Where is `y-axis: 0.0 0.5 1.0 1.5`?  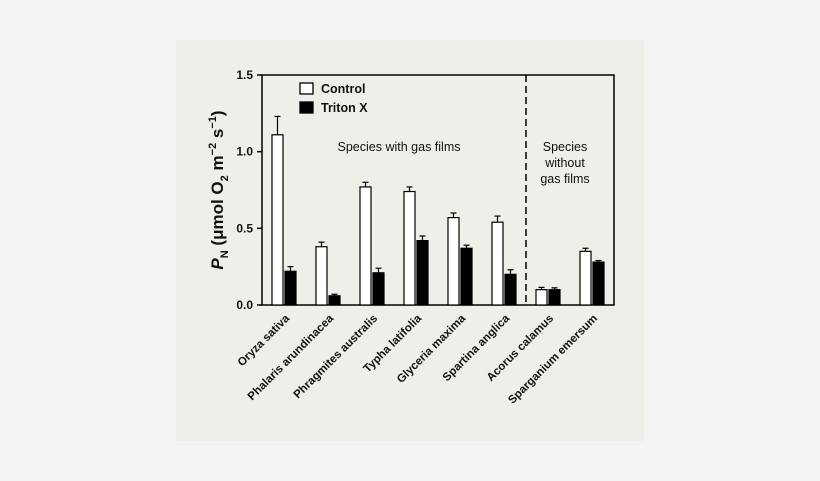
y-axis: 0.0 0.5 1.0 1.5 is located at coordinates (249, 190).